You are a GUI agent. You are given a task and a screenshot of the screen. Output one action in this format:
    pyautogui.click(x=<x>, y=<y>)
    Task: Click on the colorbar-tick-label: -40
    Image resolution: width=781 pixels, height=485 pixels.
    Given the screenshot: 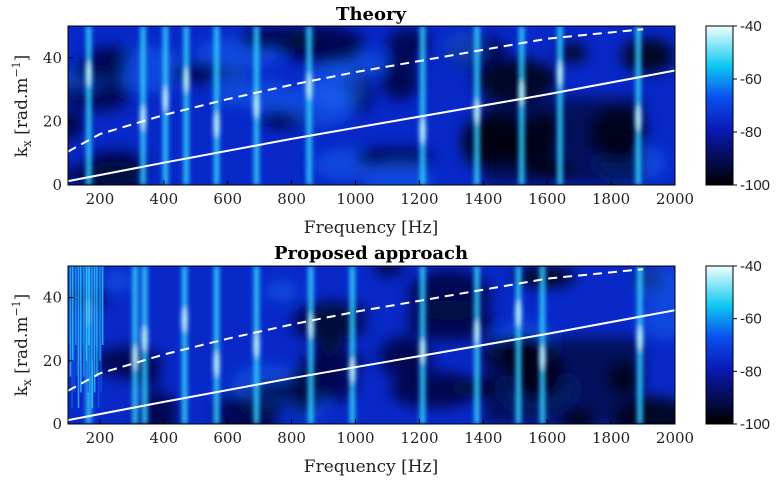 What is the action you would take?
    pyautogui.click(x=751, y=266)
    